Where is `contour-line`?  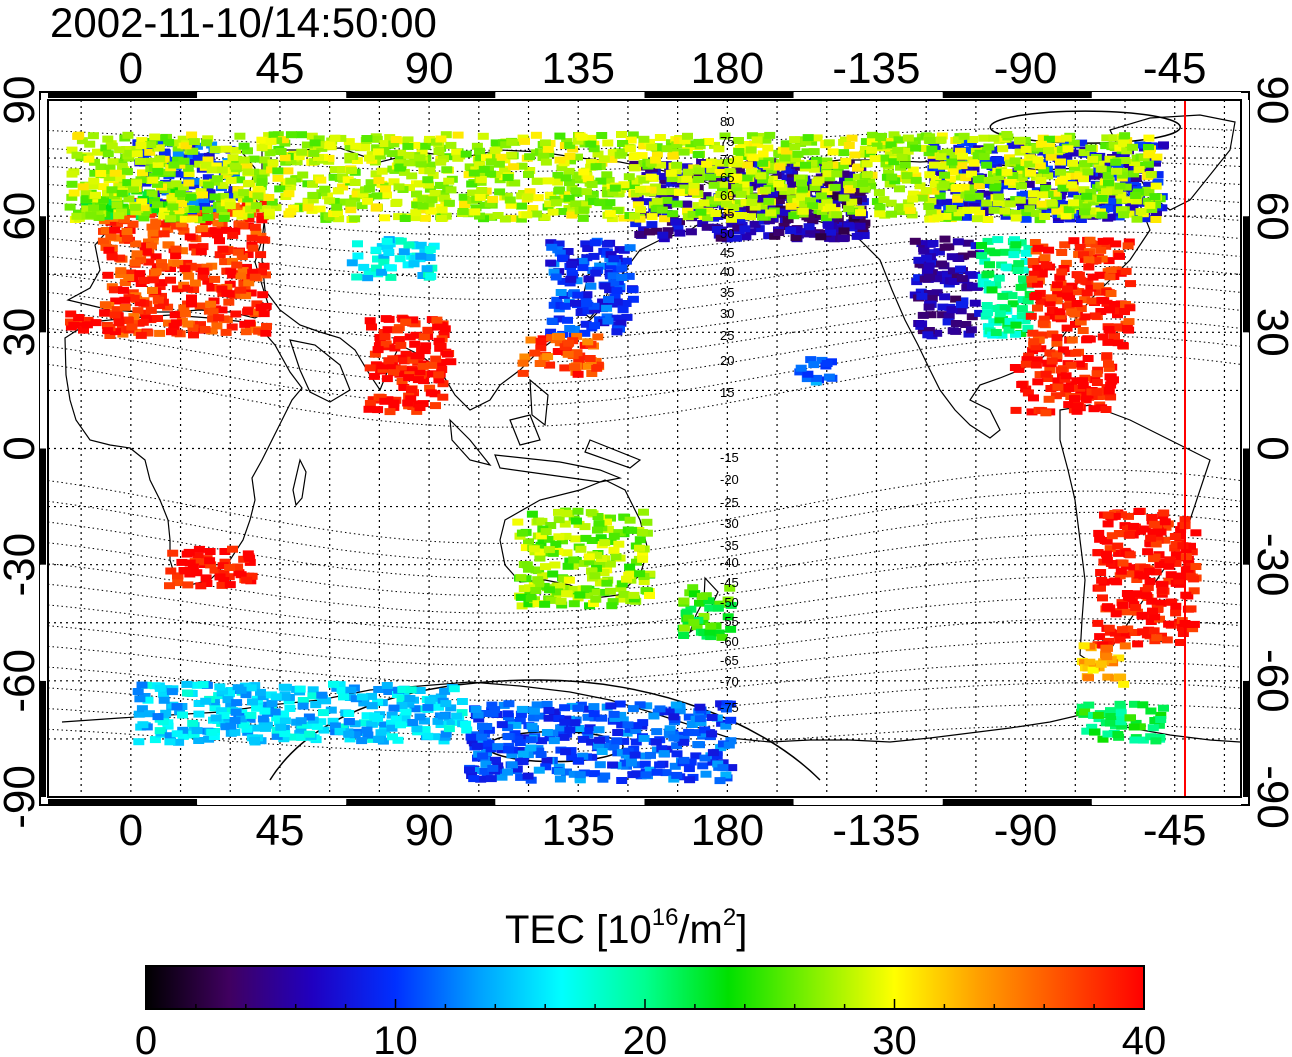
contour-line is located at coordinates (644, 738).